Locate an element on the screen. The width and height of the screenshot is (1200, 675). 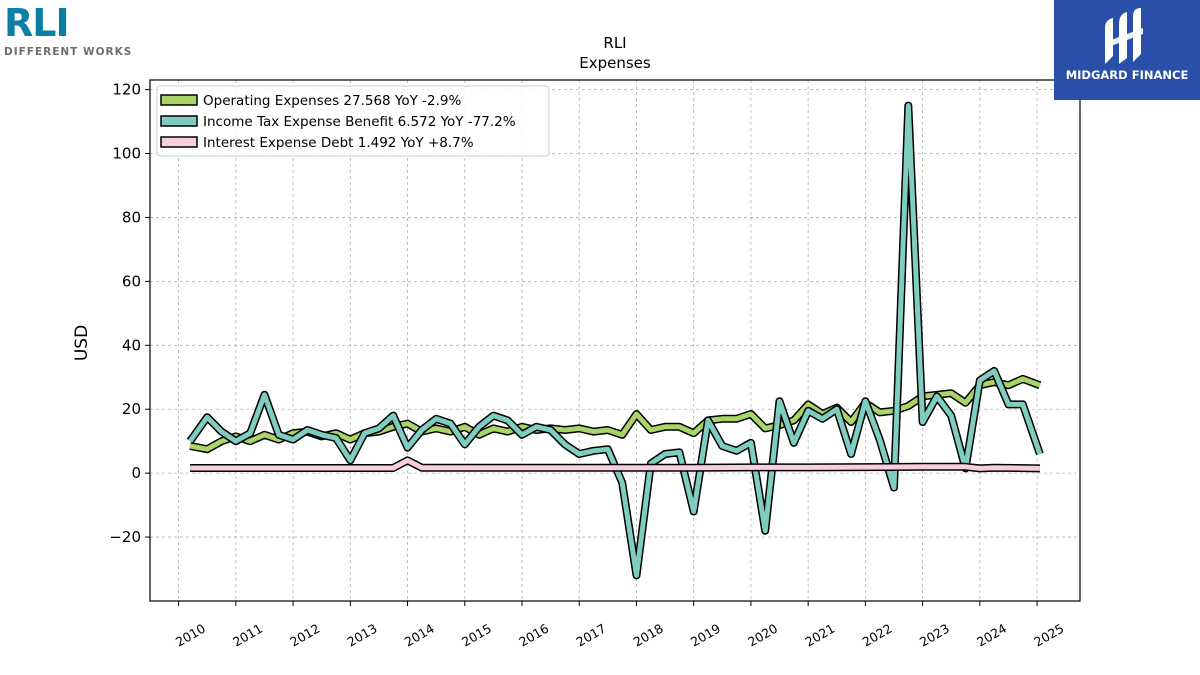
y-tick-label: 60 is located at coordinates (131, 281).